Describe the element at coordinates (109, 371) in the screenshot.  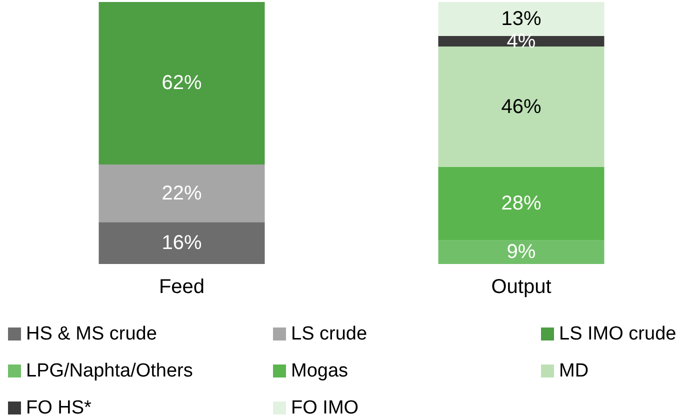
I see `legend-label: LPG/Naphta/Others` at that location.